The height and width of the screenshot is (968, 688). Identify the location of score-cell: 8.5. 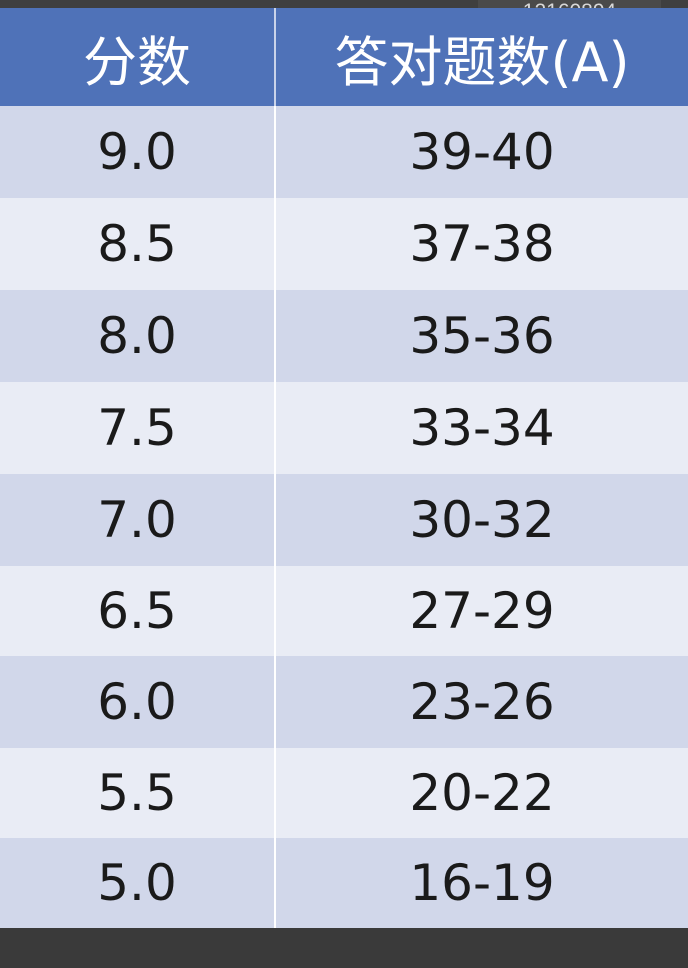
(137, 244).